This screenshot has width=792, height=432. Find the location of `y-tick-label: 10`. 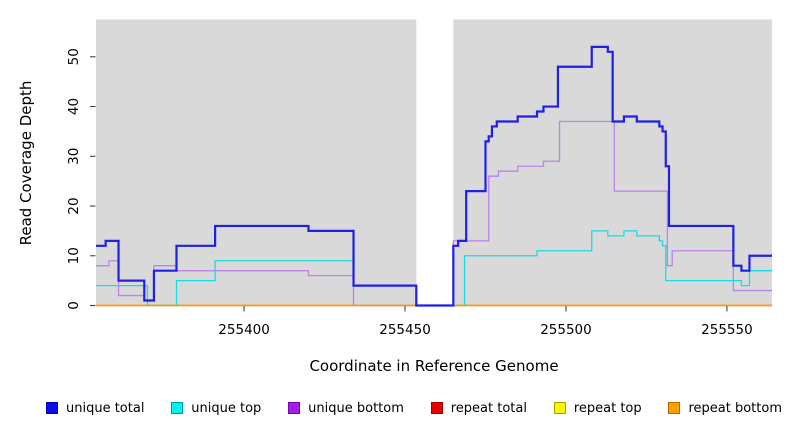

y-tick-label: 10 is located at coordinates (74, 255).